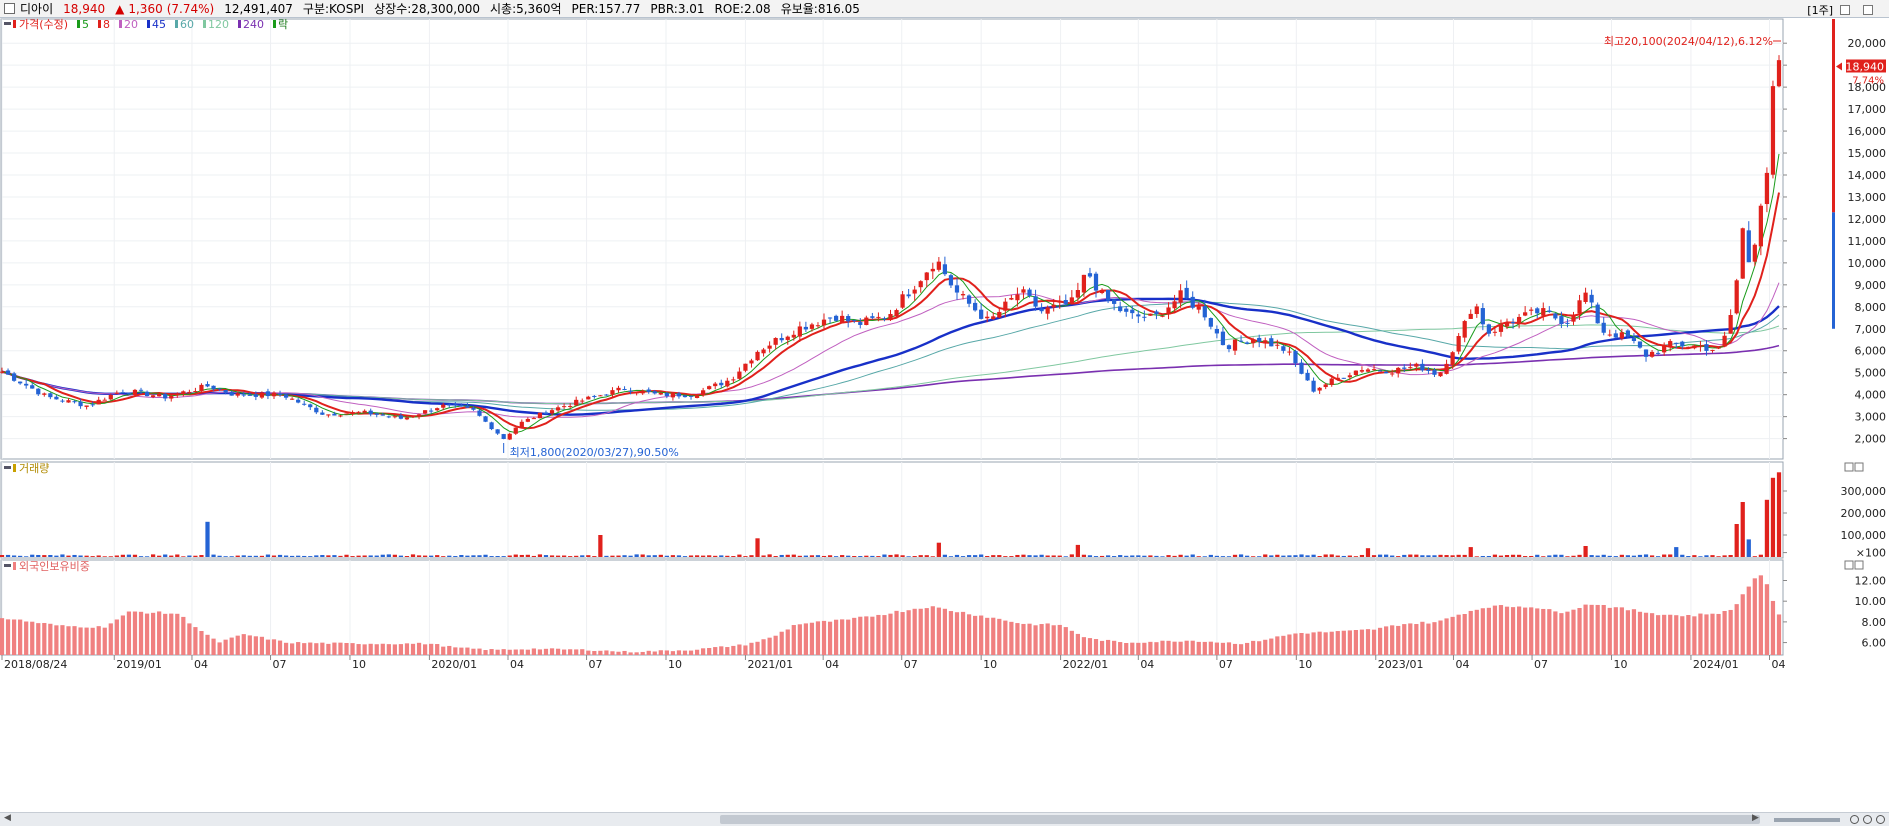 The image size is (1889, 826). I want to click on date-tick-label: 2020/01, so click(454, 664).